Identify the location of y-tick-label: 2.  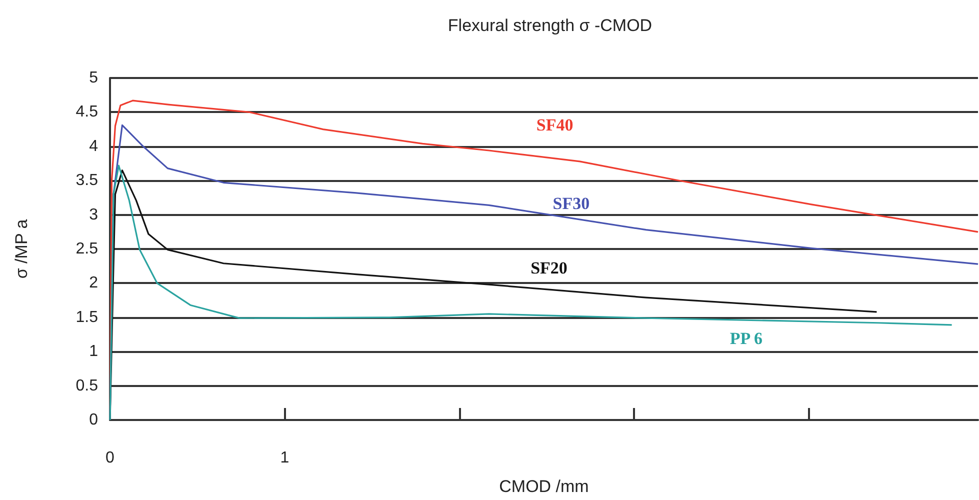
(93, 283).